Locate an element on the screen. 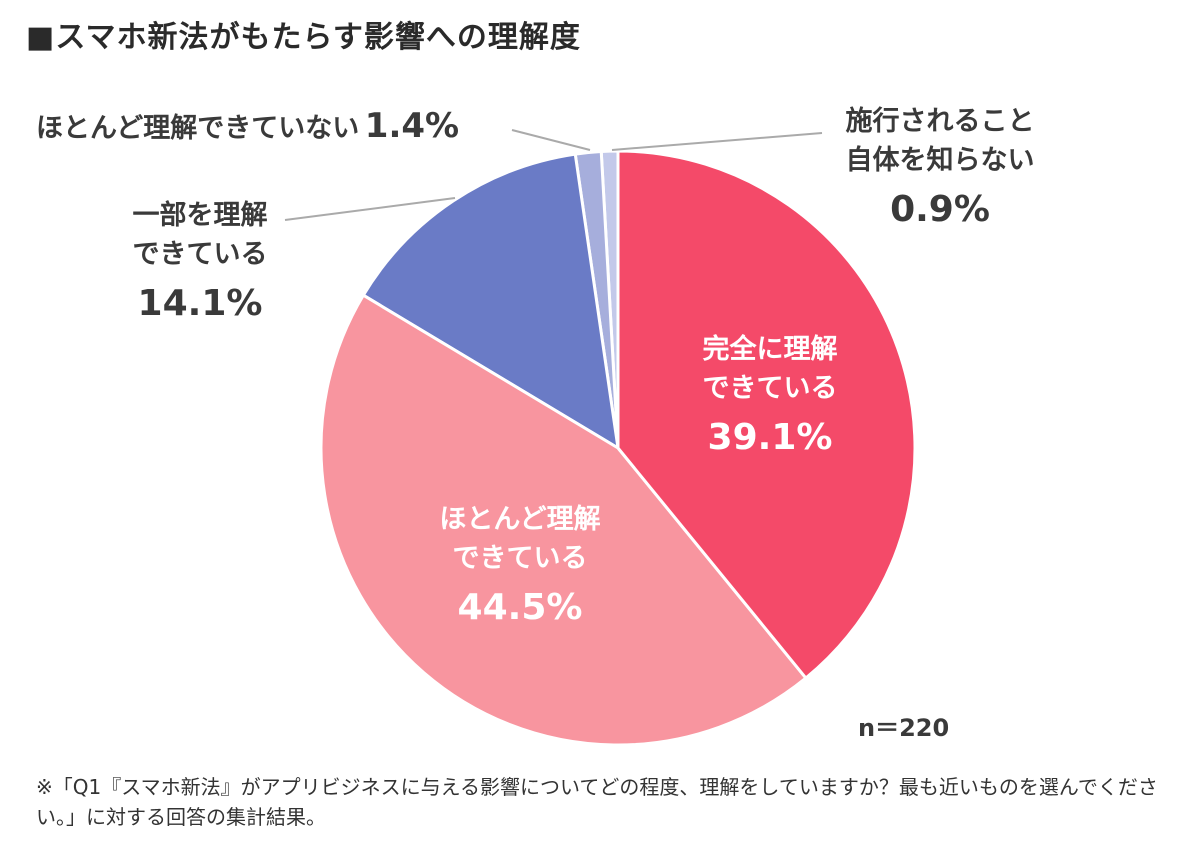  slice-label-line: 一部を理解 is located at coordinates (200, 215).